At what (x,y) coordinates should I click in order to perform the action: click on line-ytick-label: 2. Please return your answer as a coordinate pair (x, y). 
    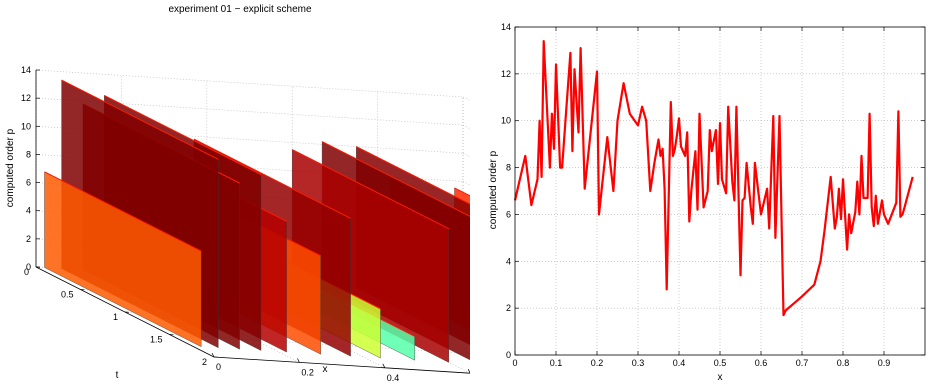
    Looking at the image, I should click on (508, 308).